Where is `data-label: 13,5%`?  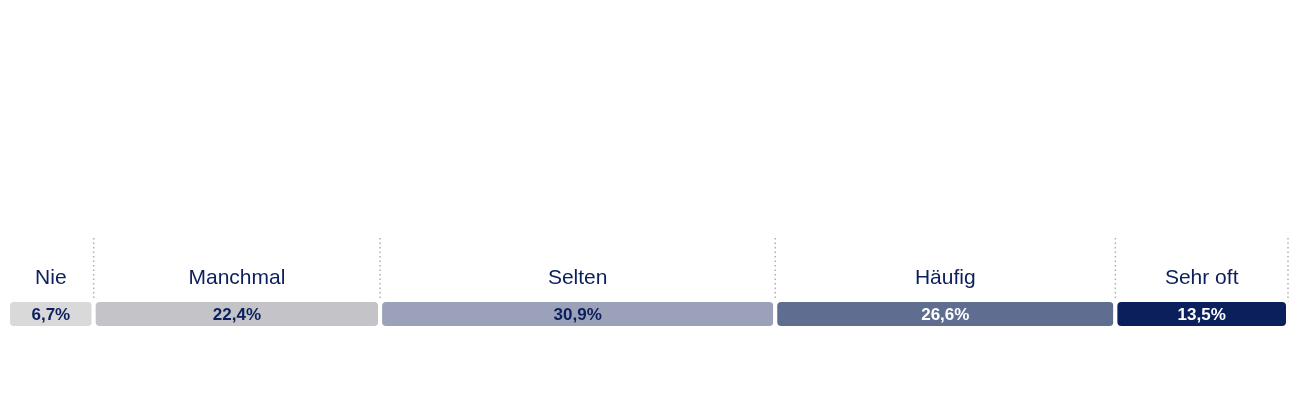
data-label: 13,5% is located at coordinates (1201, 314).